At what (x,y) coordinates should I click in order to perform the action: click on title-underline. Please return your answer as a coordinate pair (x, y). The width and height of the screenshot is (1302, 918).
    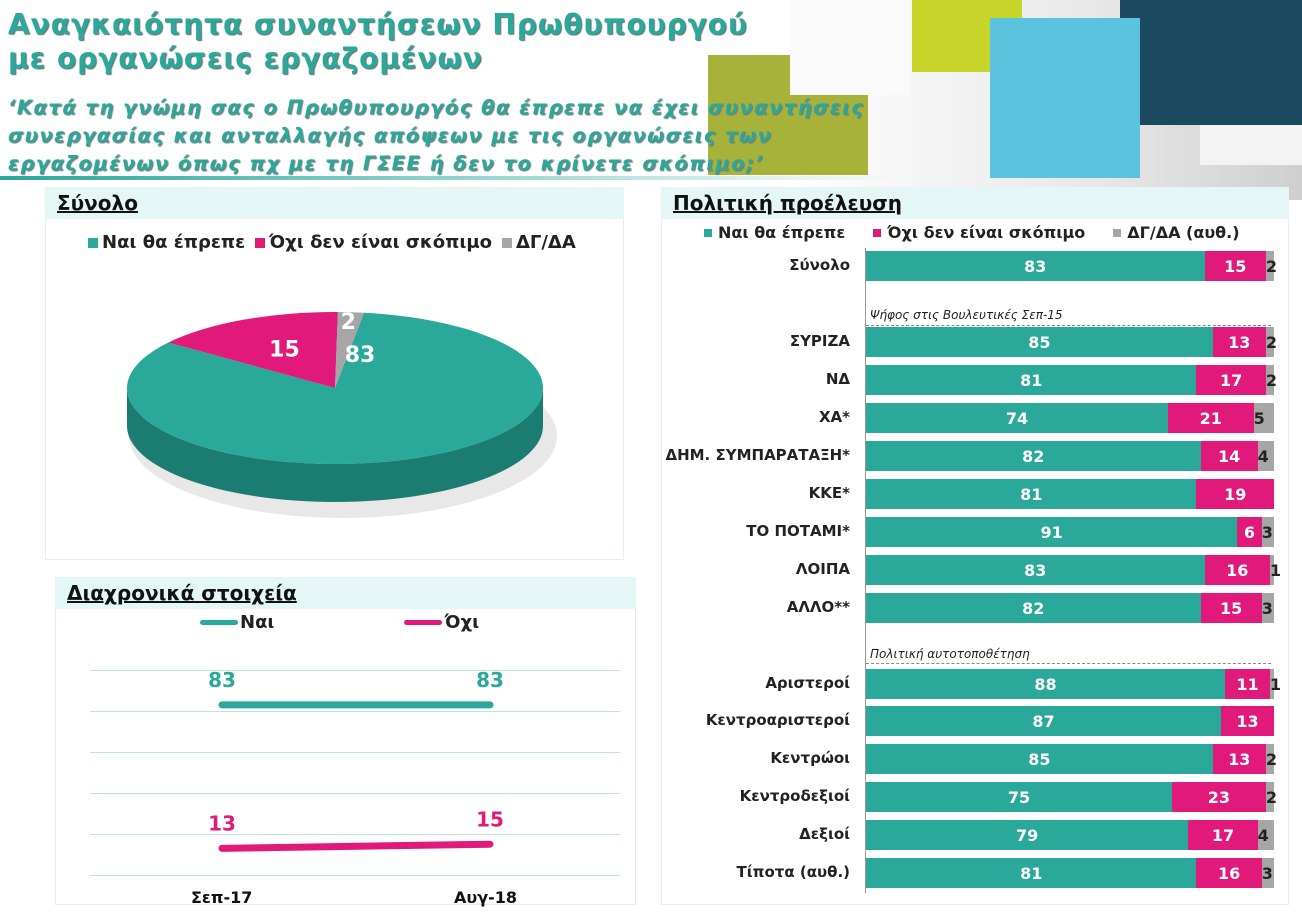
    Looking at the image, I should click on (450, 178).